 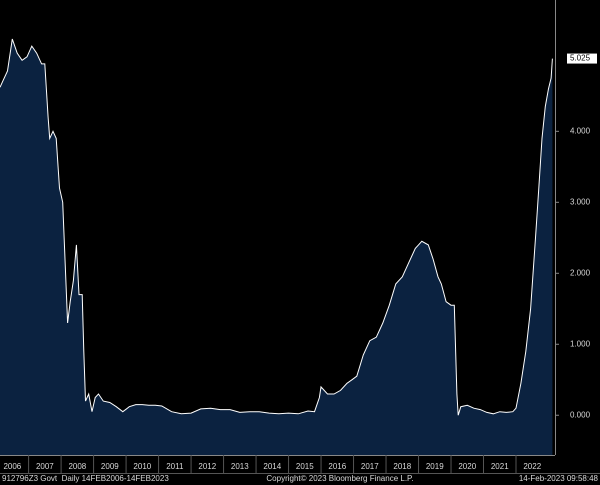 What do you see at coordinates (580, 201) in the screenshot?
I see `y-tick-label: 3.000` at bounding box center [580, 201].